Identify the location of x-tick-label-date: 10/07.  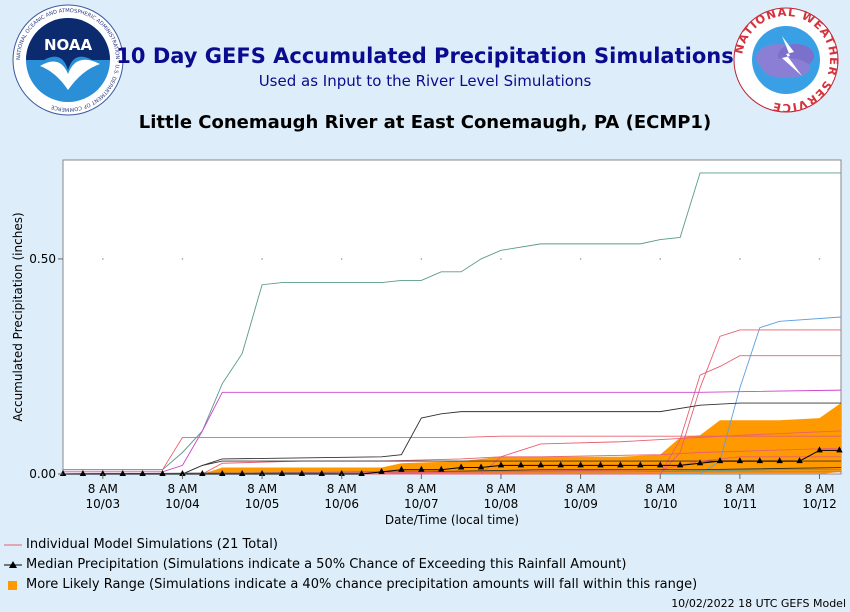
(421, 504).